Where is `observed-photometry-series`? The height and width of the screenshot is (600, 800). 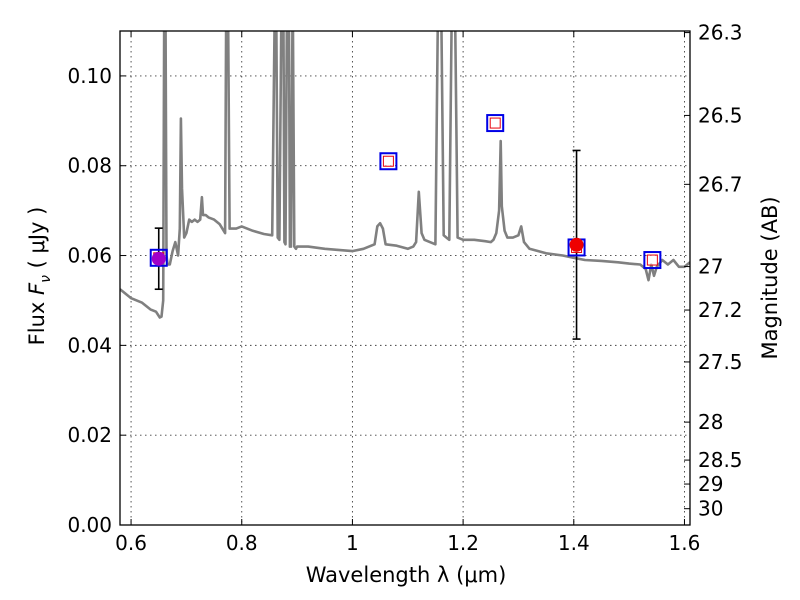 observed-photometry-series is located at coordinates (367, 251).